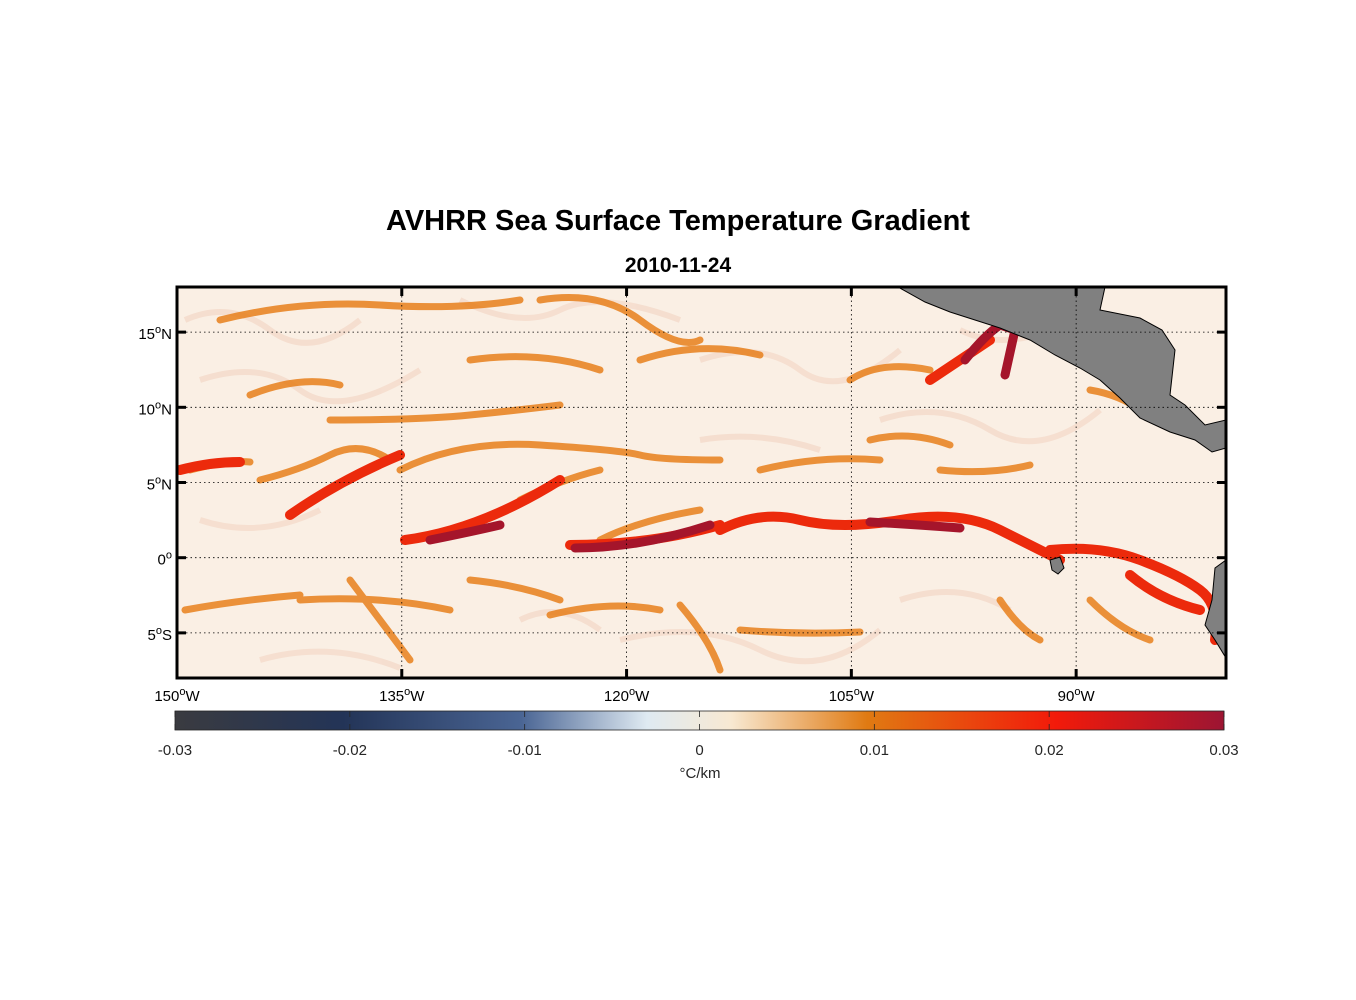 This screenshot has height=1000, width=1356. Describe the element at coordinates (402, 695) in the screenshot. I see `lon-tick-label: 135oW` at that location.